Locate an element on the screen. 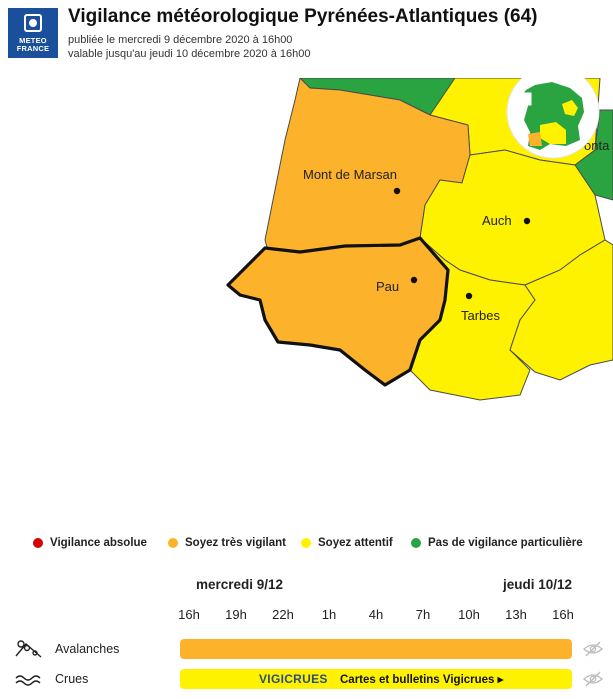 Image resolution: width=613 pixels, height=699 pixels. inset-yellow-zone is located at coordinates (553, 133).